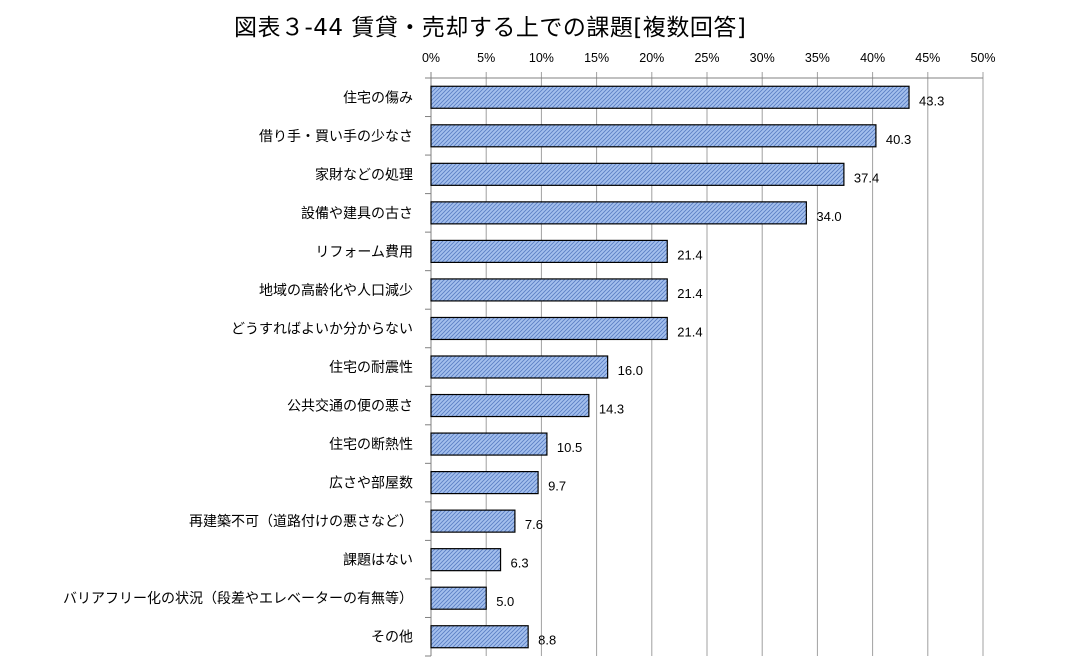 This screenshot has height=666, width=1080. Describe the element at coordinates (866, 177) in the screenshot. I see `data-label: 37.4` at that location.